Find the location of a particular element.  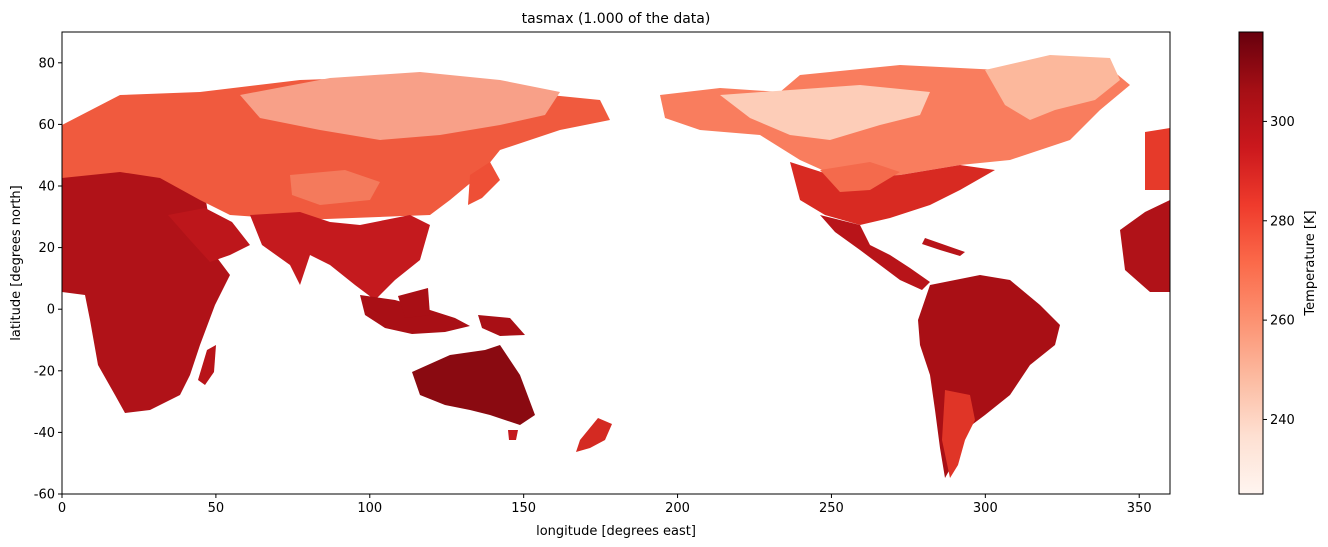

y-axis-label: latitude [degrees north] is located at coordinates (16, 263).